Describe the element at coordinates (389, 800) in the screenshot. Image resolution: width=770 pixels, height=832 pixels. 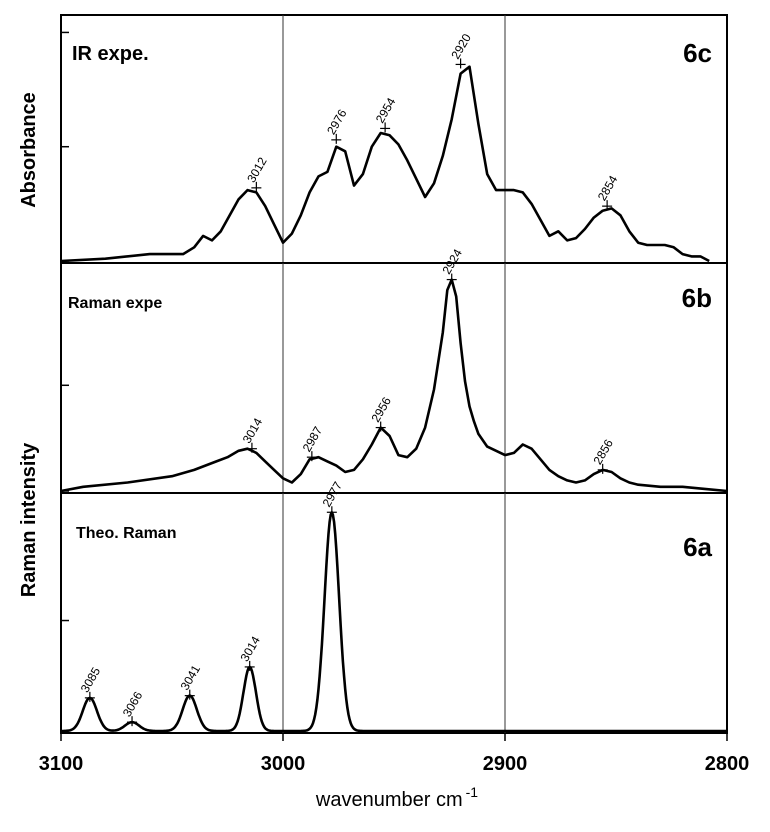
I see `x-axis-label: wavenumber cm` at that location.